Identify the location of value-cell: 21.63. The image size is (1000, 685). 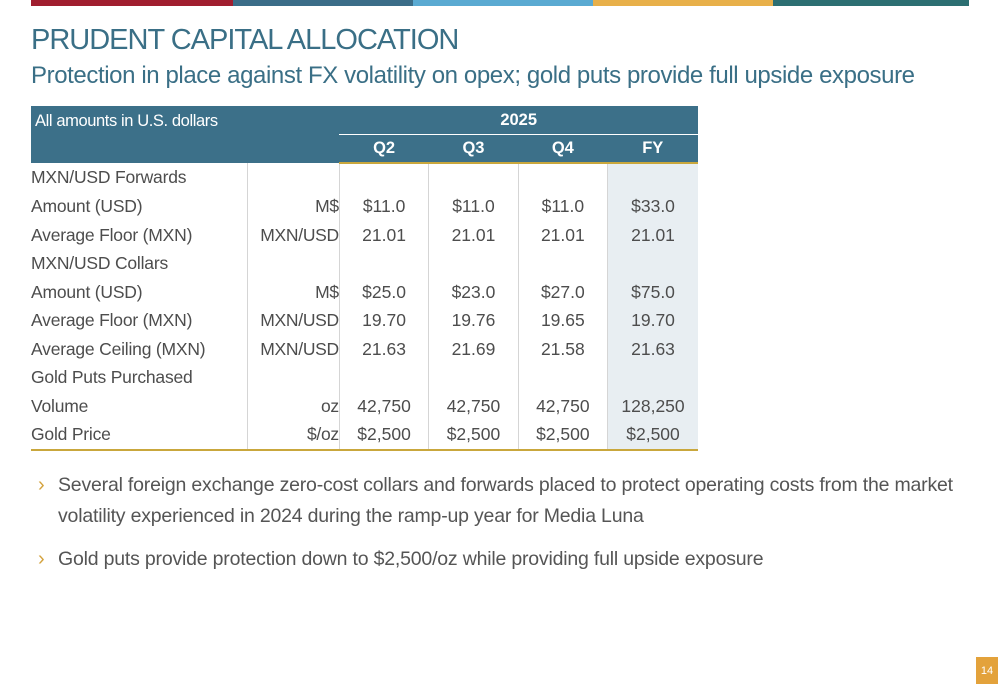
(383, 349).